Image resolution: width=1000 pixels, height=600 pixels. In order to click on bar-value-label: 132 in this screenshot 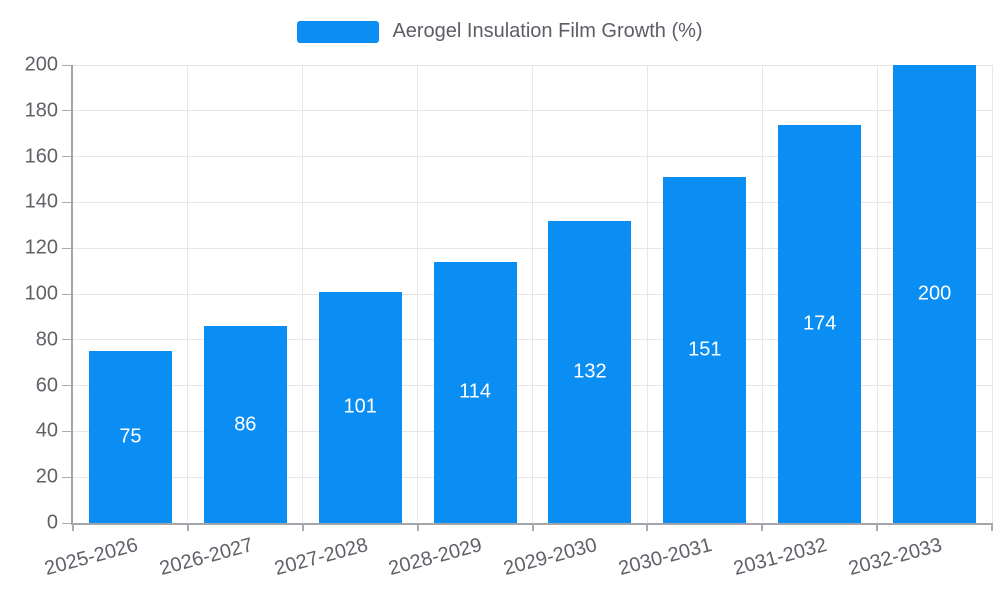, I will do `click(590, 371)`.